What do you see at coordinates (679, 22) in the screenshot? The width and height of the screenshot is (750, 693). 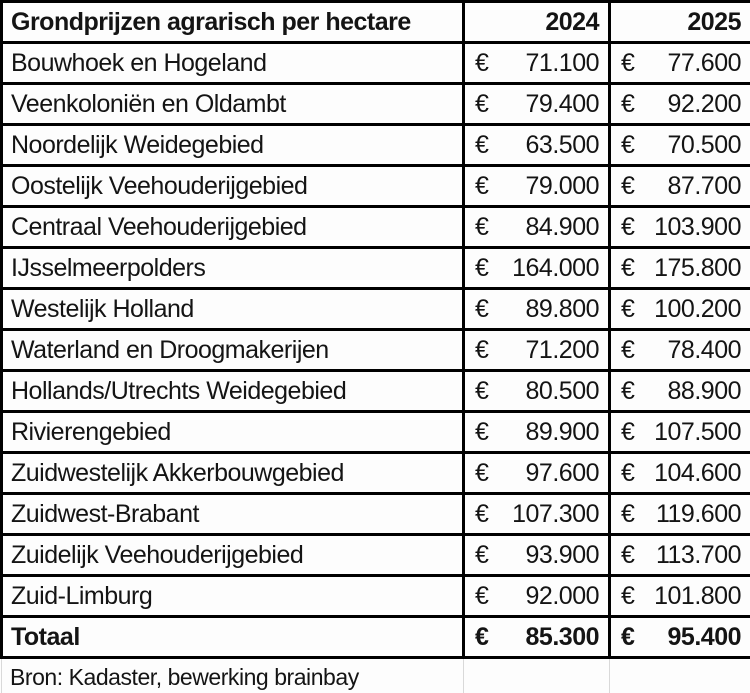 I see `column-header-2025: 2025` at bounding box center [679, 22].